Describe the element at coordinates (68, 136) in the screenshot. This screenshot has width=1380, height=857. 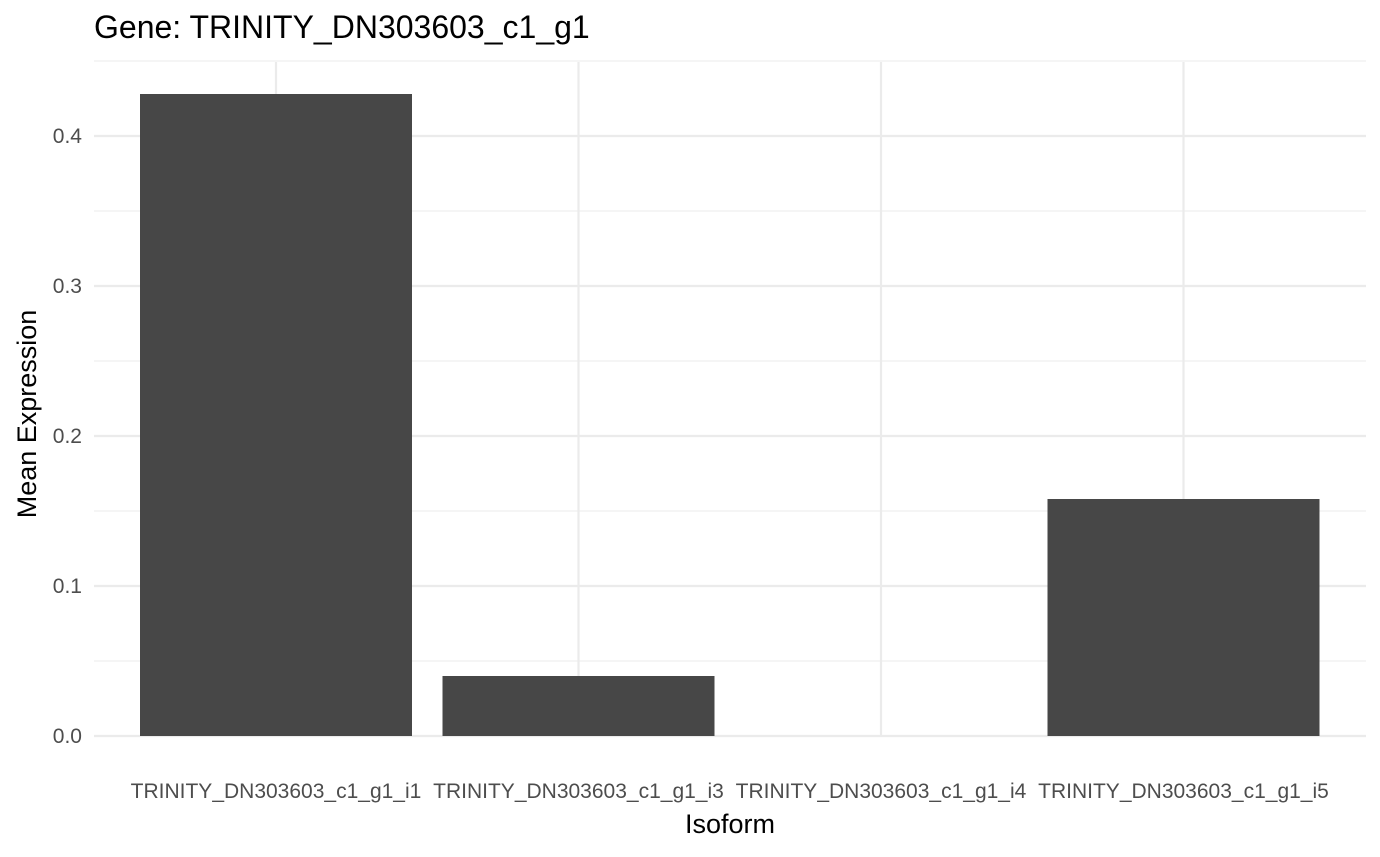
I see `y-tick-label: 0.4` at that location.